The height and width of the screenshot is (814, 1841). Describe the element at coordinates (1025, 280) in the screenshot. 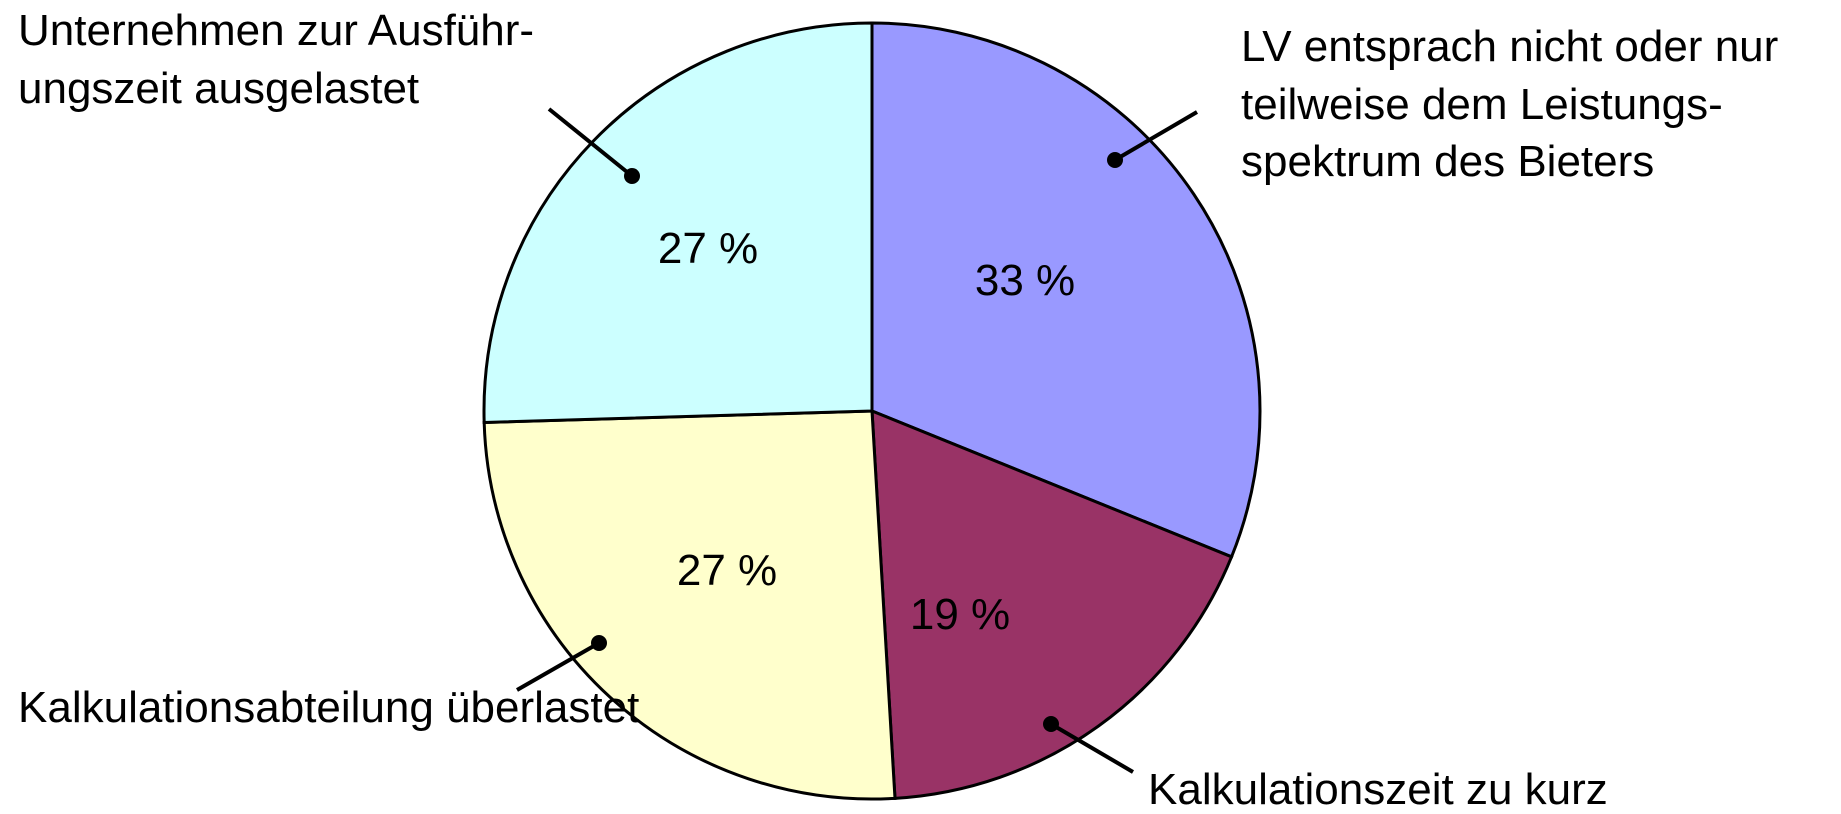

I see `value-label: 33 %` at that location.